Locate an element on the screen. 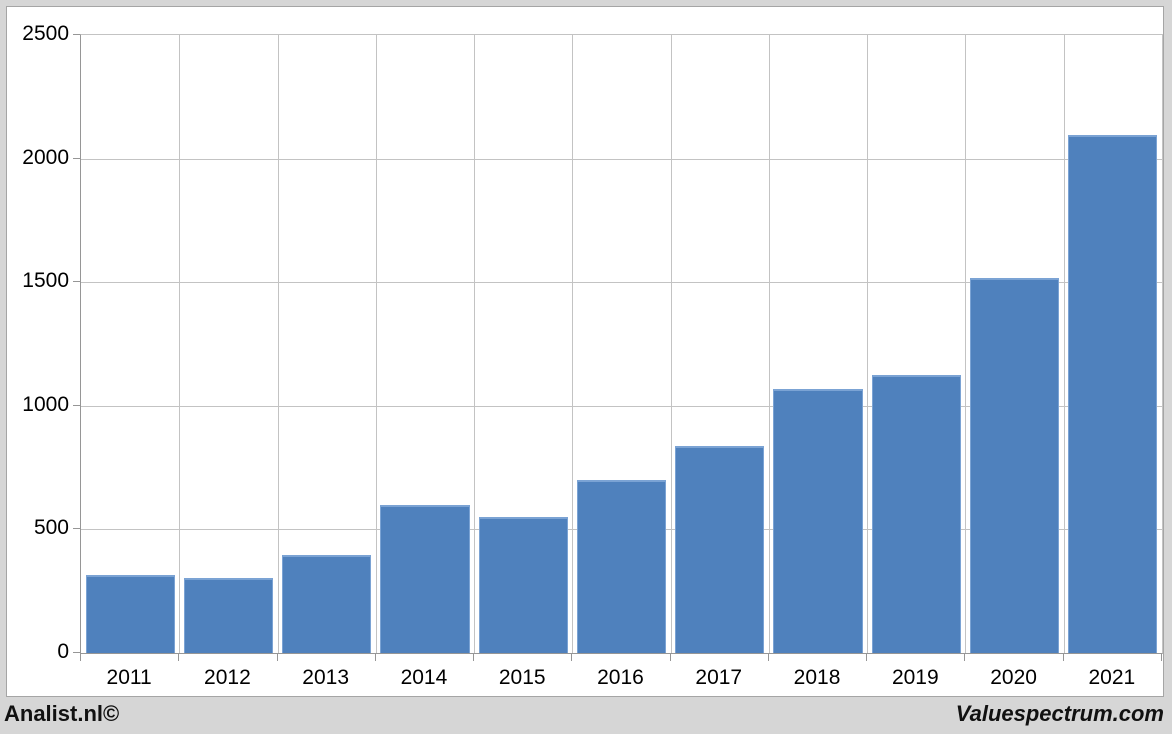 The height and width of the screenshot is (734, 1172). bar-2016 is located at coordinates (621, 566).